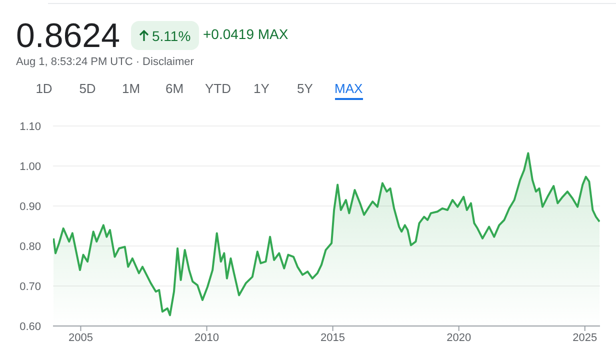 This screenshot has width=616, height=357. What do you see at coordinates (80, 338) in the screenshot?
I see `x-tick-label: 2005` at bounding box center [80, 338].